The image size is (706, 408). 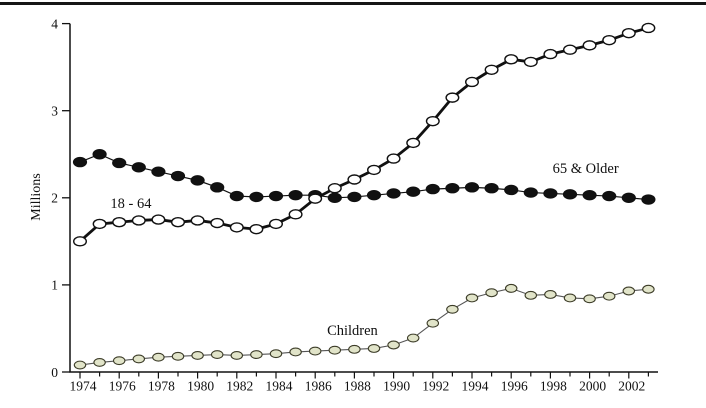 What do you see at coordinates (161, 386) in the screenshot?
I see `x-tick-label: 1978` at bounding box center [161, 386].